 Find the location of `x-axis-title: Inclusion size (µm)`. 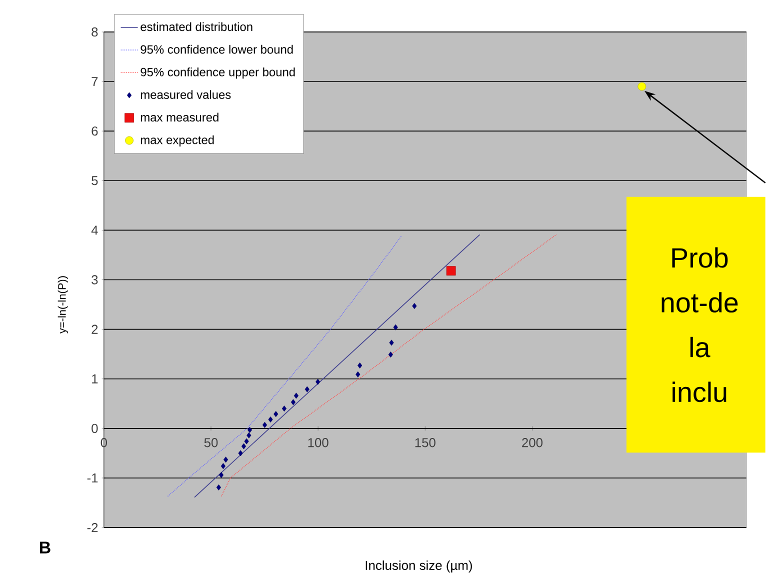

x-axis-title: Inclusion size (µm) is located at coordinates (419, 566).